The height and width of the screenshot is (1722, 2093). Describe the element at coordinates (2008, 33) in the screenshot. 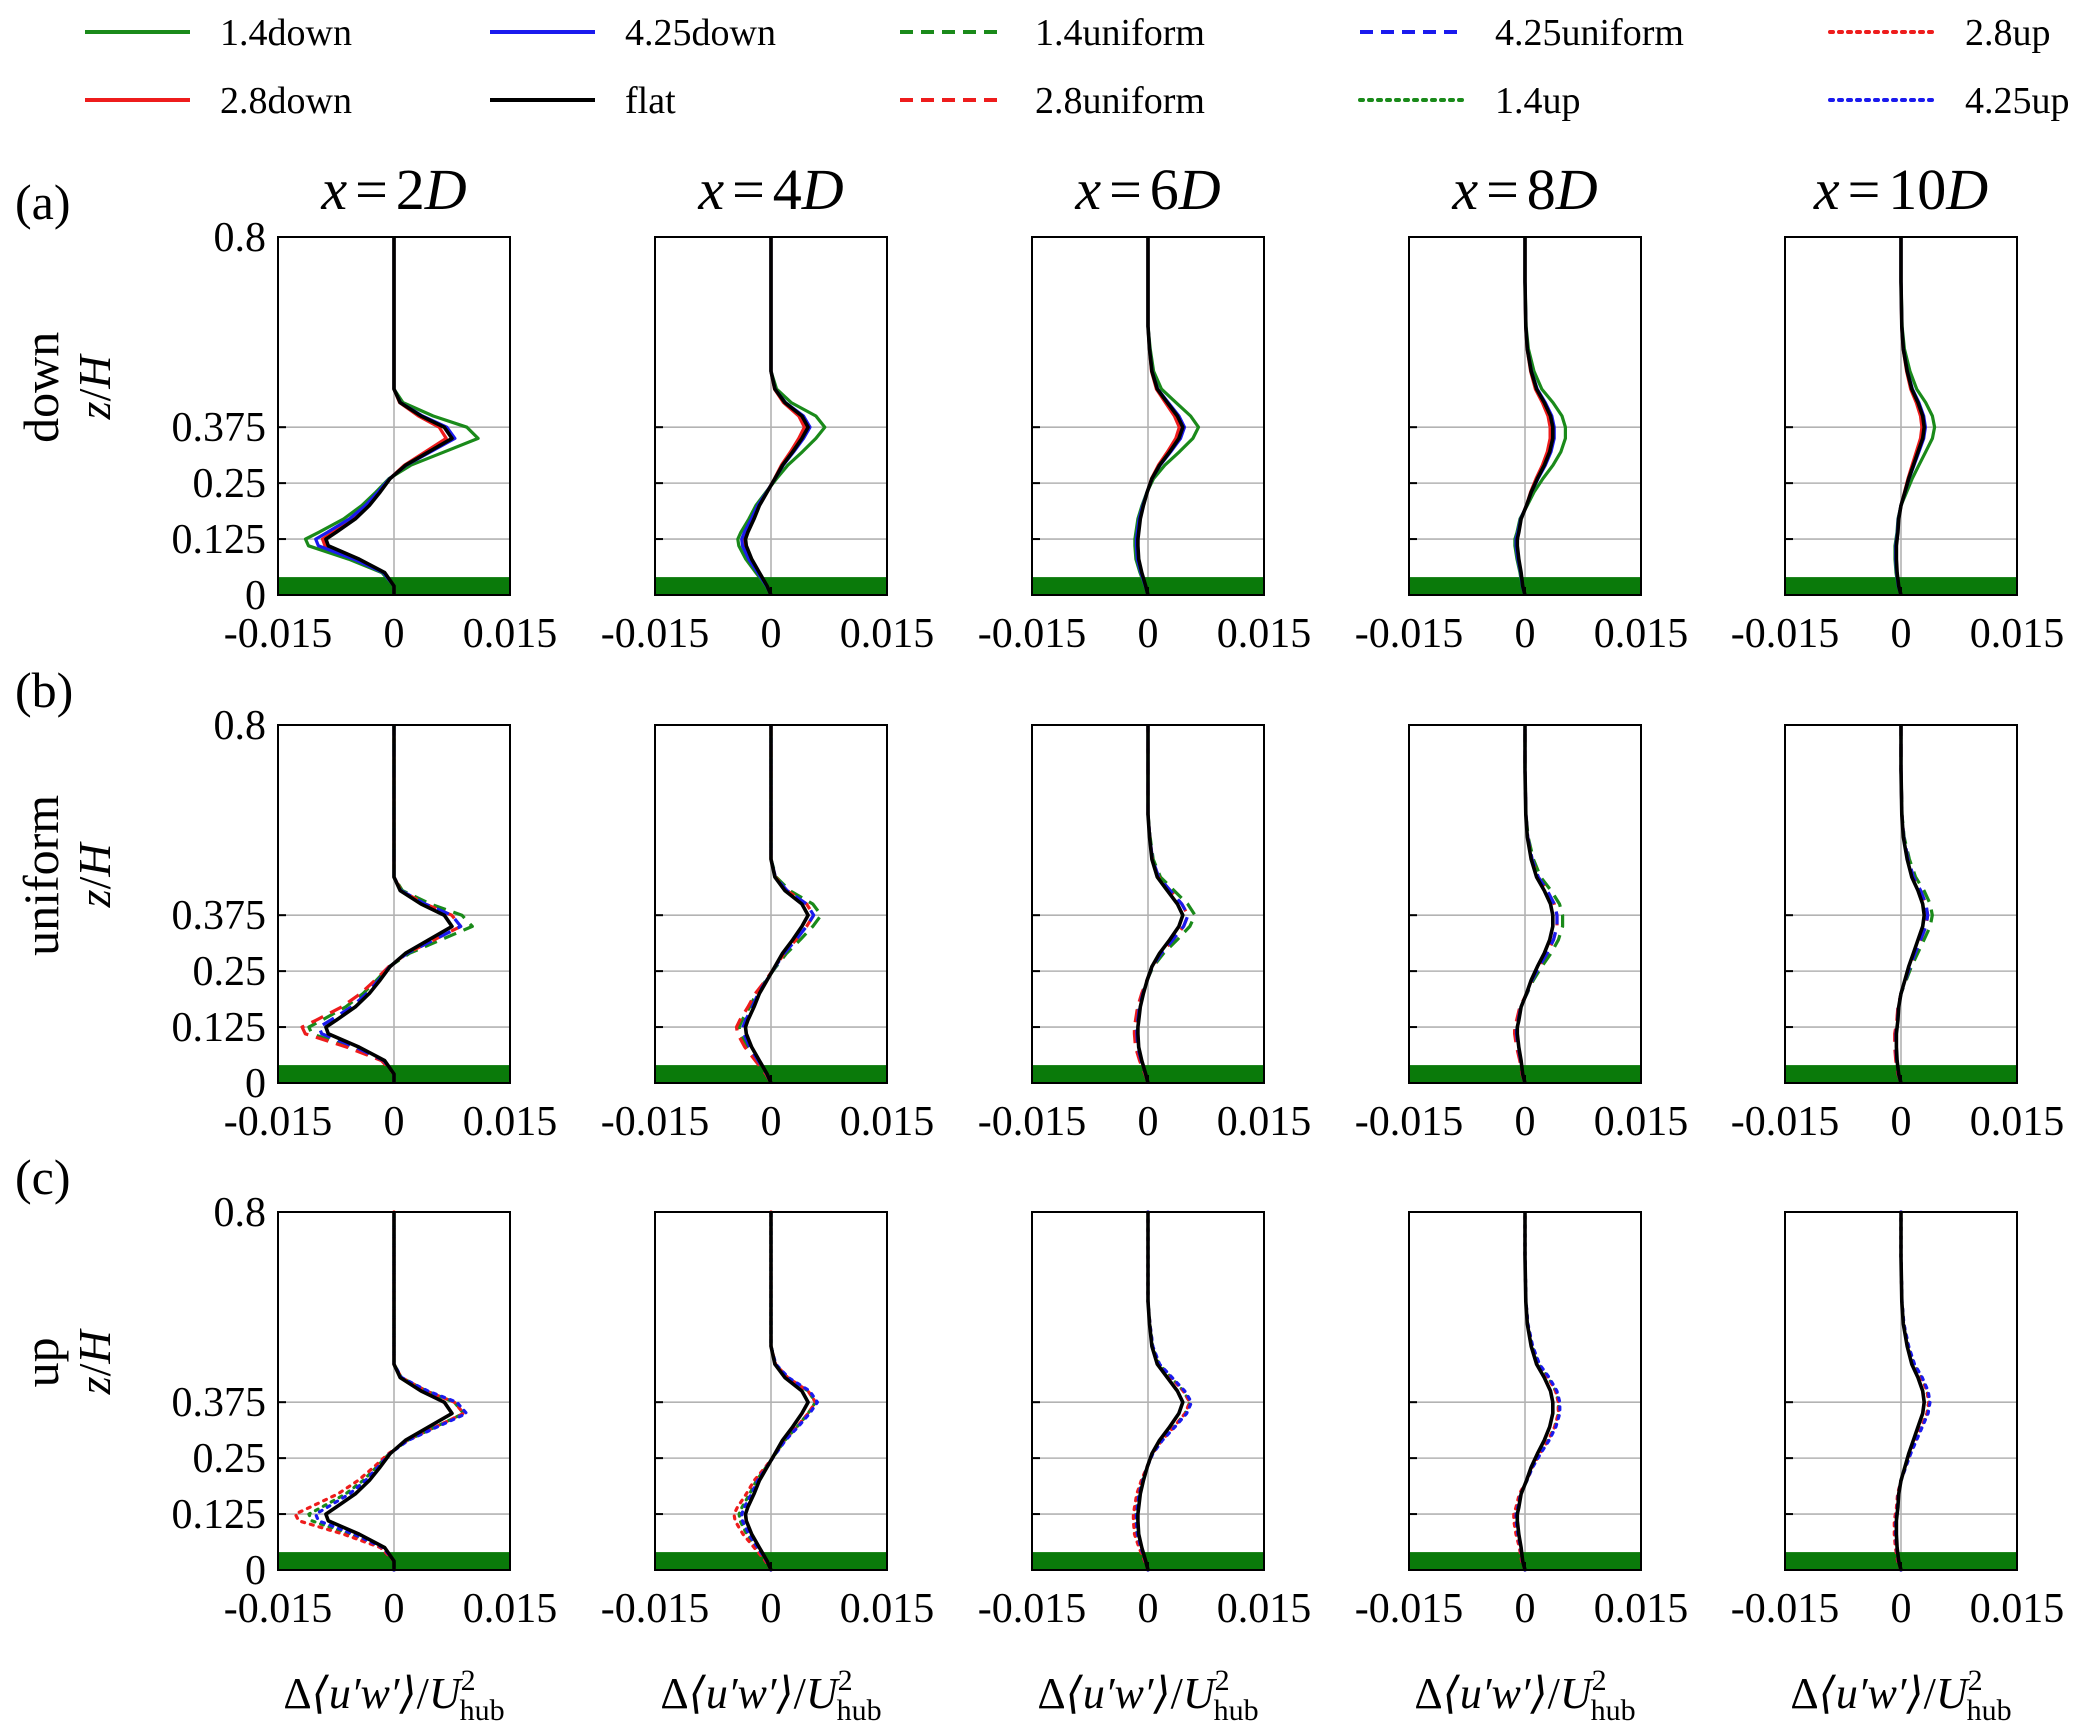

I see `legend-label: 2.8up` at that location.